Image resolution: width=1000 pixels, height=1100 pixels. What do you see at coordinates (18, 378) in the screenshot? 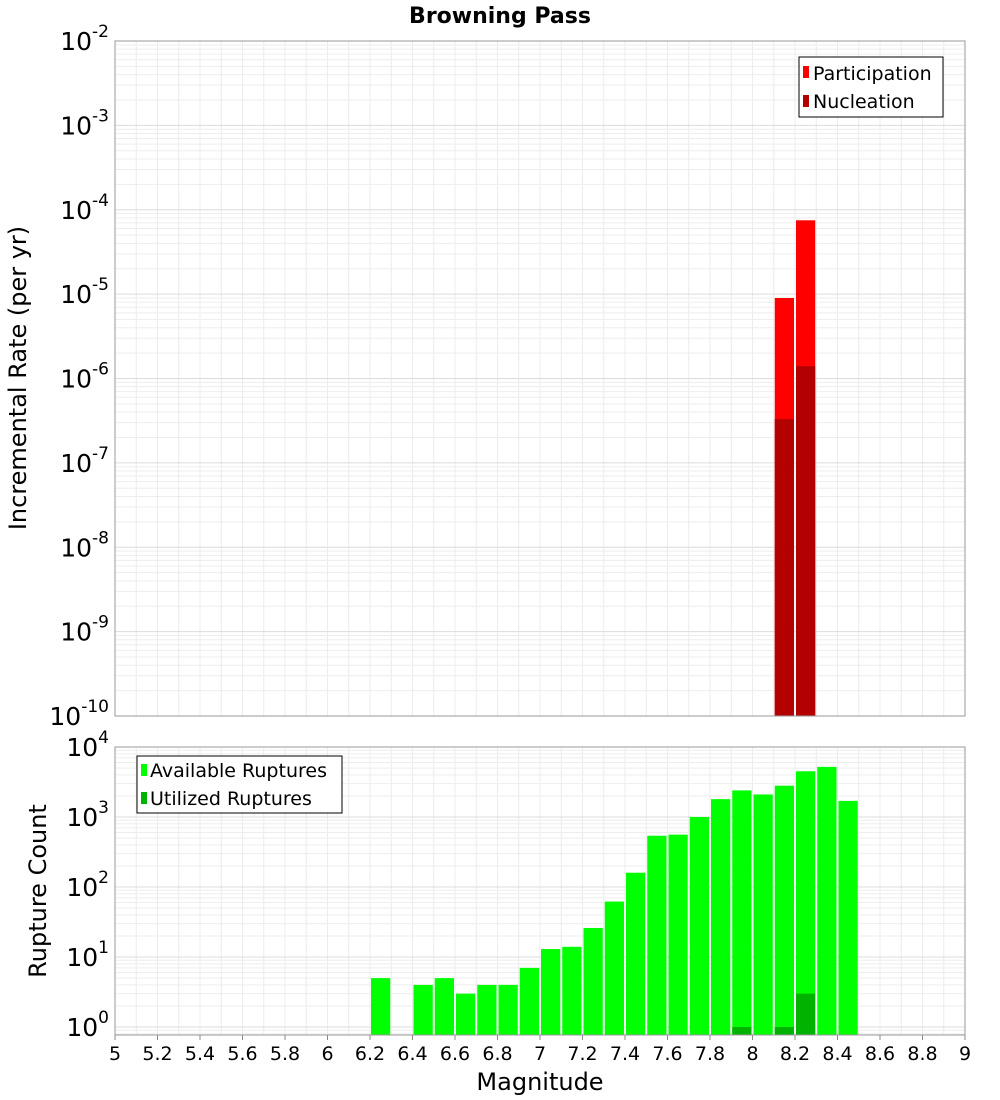
I see `top-y-axis-label: Incremental Rate (per yr)` at bounding box center [18, 378].